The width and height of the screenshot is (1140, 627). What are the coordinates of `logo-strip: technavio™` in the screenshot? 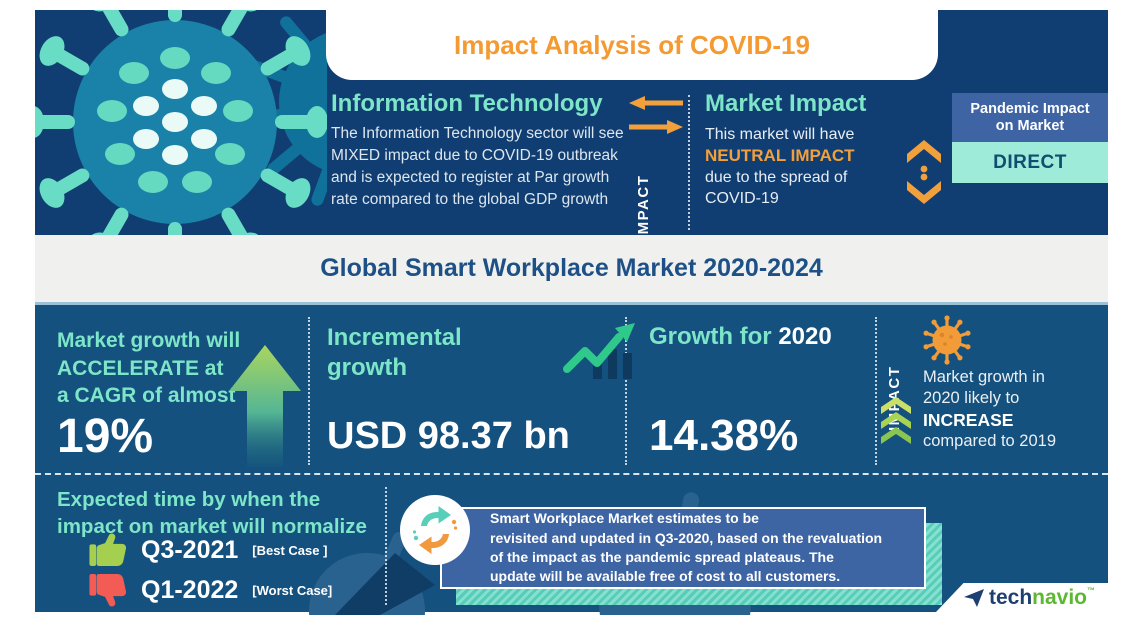 It's located at (1022, 597).